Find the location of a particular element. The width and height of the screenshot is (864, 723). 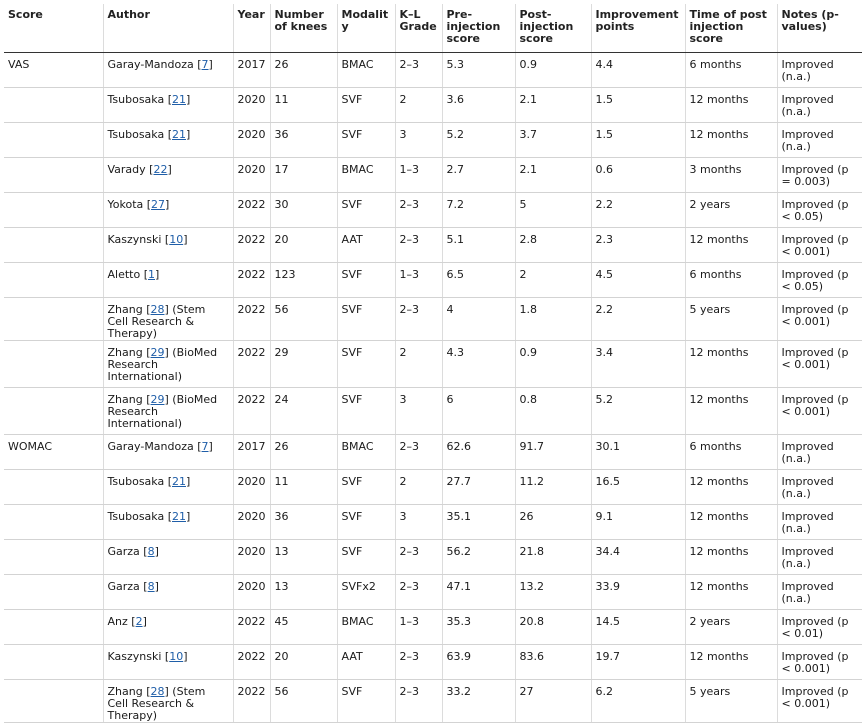

post-injection-cell: 26 is located at coordinates (552, 522).